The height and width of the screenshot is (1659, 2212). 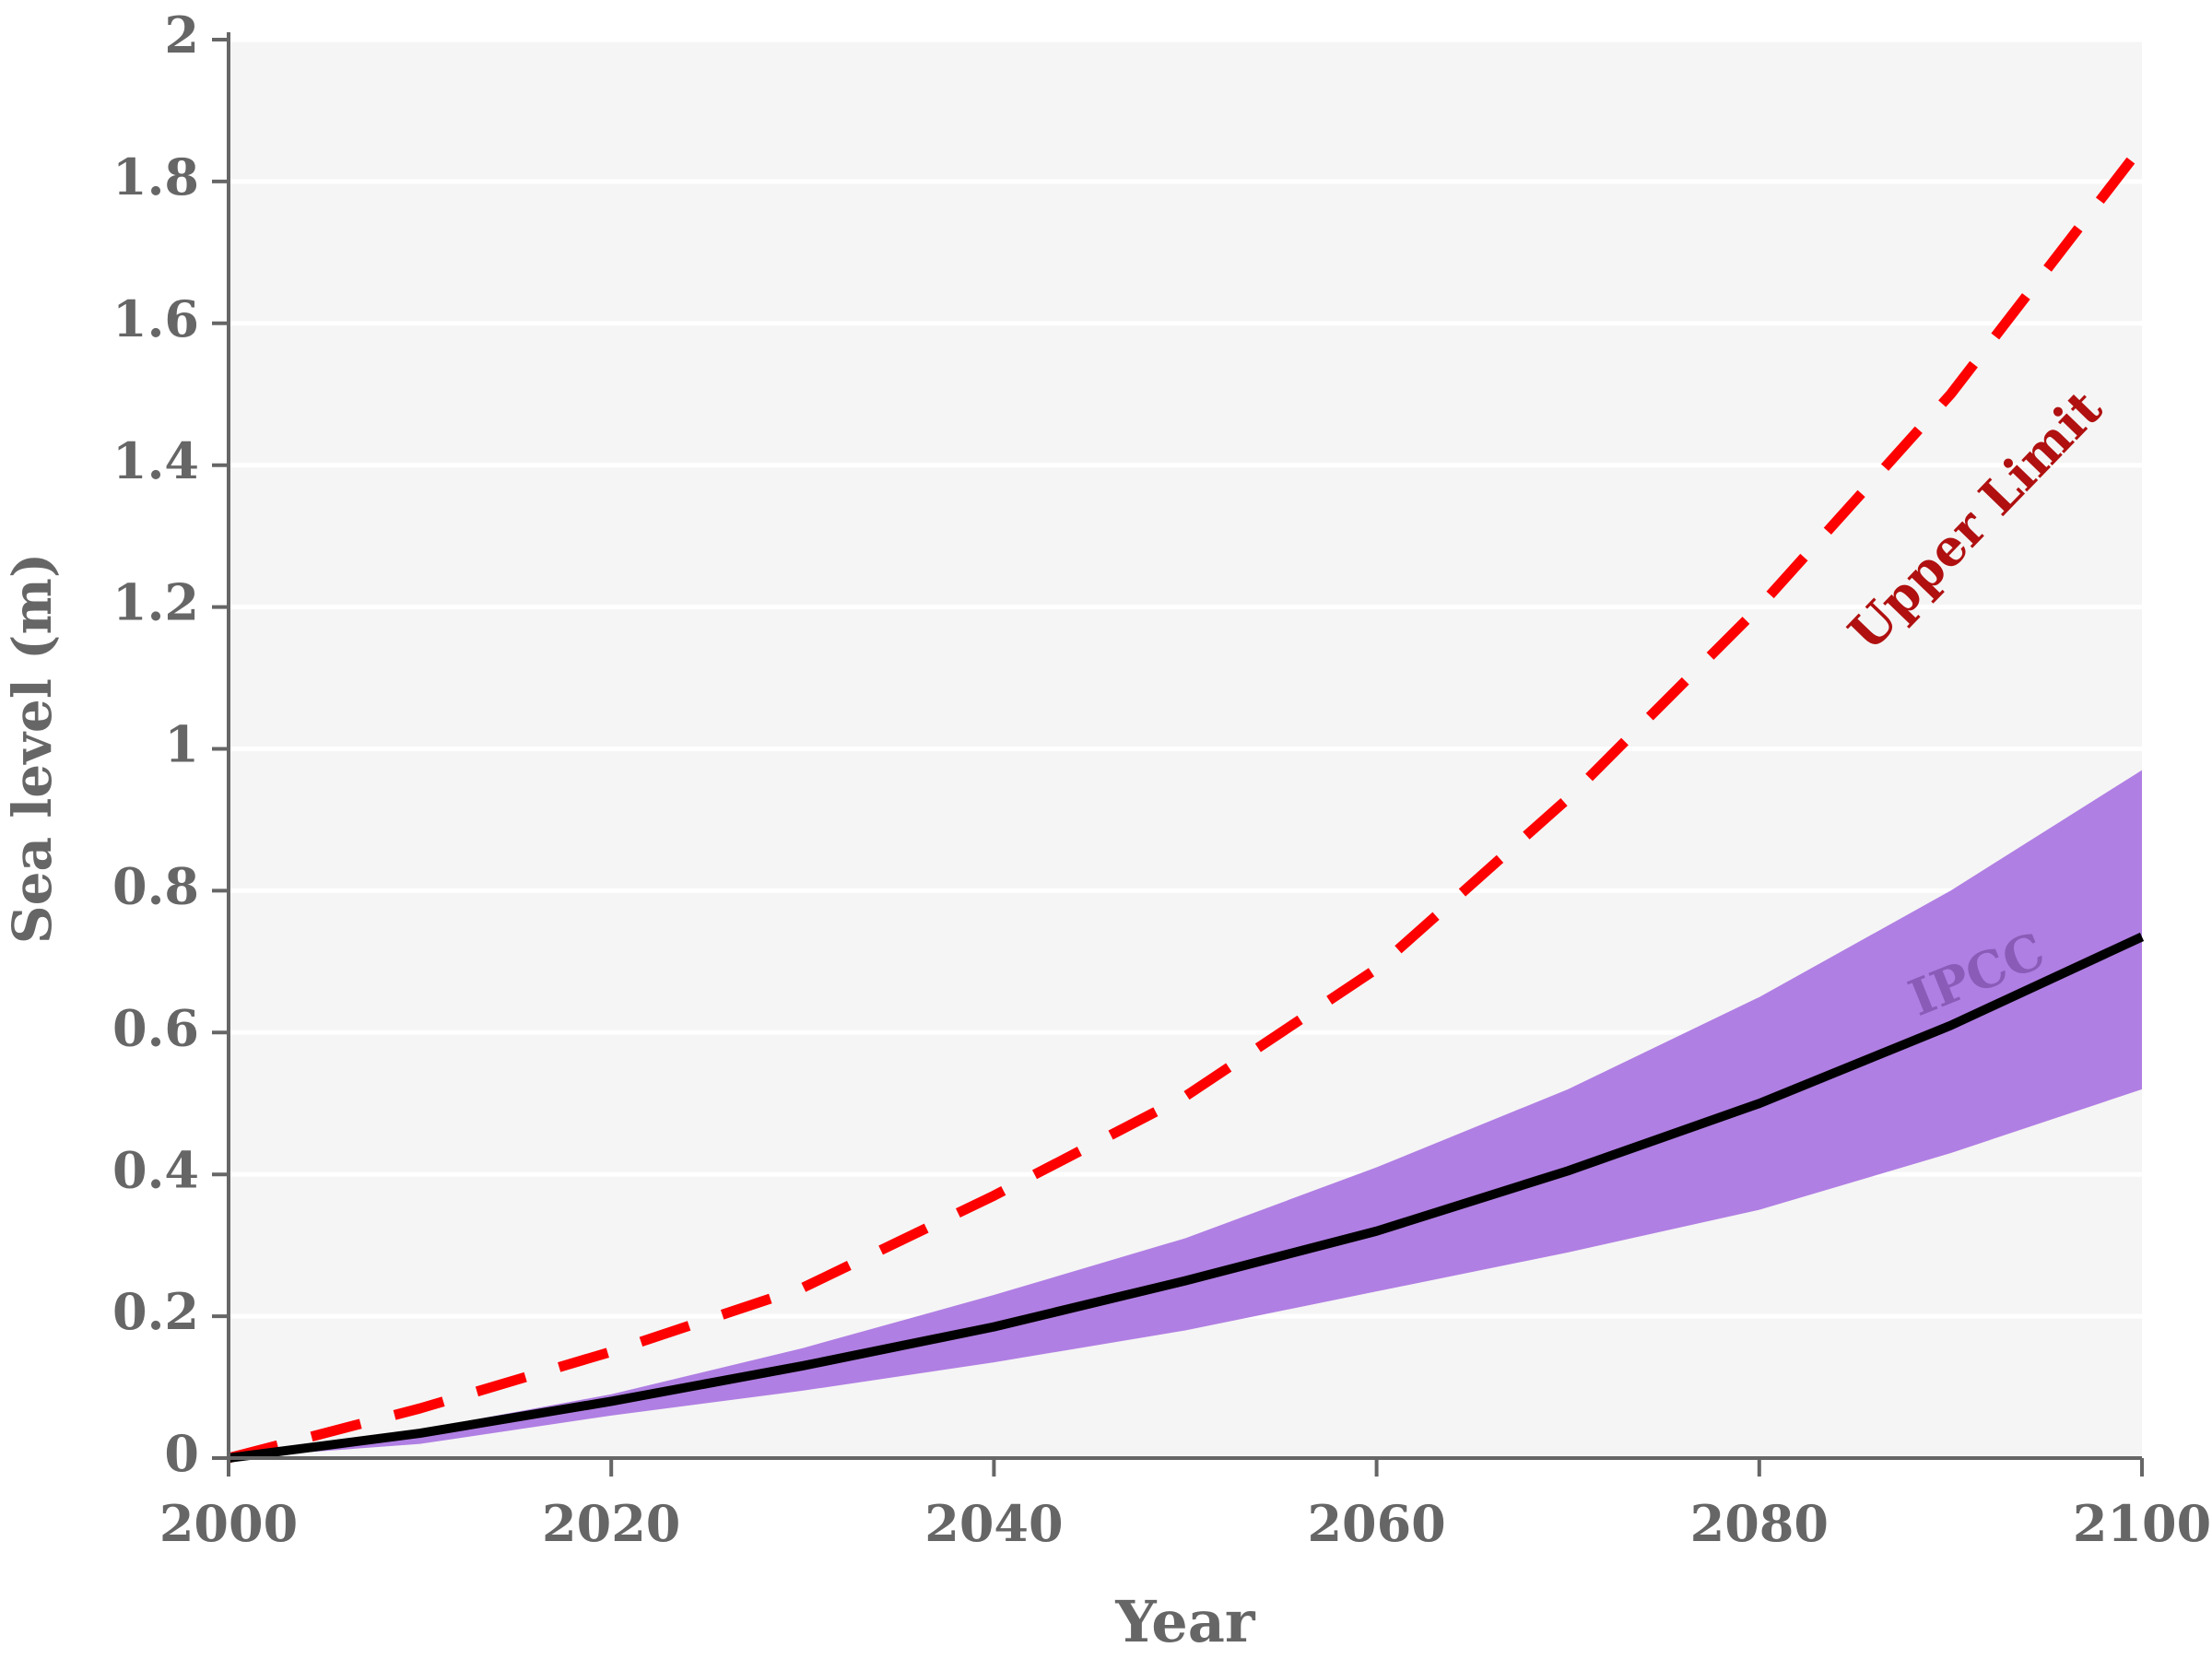 What do you see at coordinates (181, 744) in the screenshot?
I see `y-tick-label: 1` at bounding box center [181, 744].